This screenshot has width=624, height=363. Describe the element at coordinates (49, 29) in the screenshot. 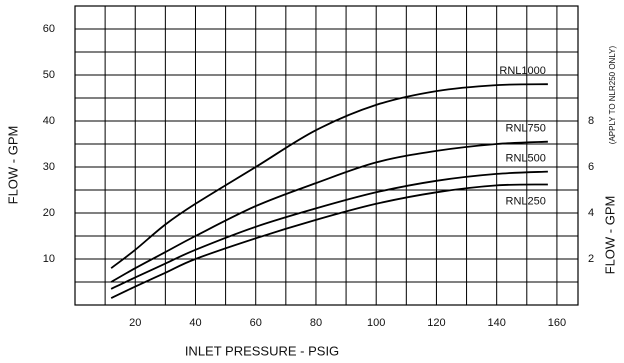

I see `y-tick-label: 60` at that location.